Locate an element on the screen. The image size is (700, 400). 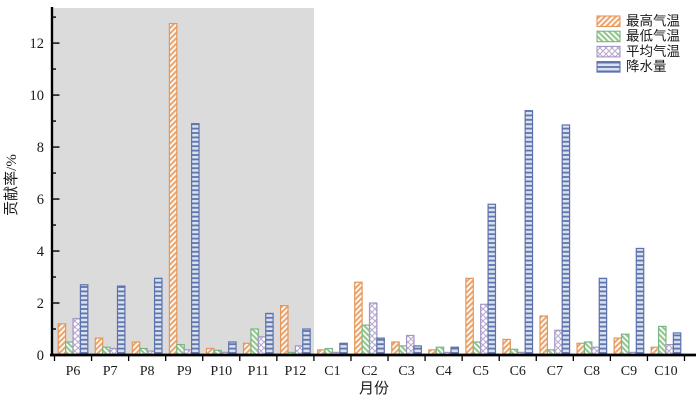
bar-max-temp-C7 is located at coordinates (543, 335).